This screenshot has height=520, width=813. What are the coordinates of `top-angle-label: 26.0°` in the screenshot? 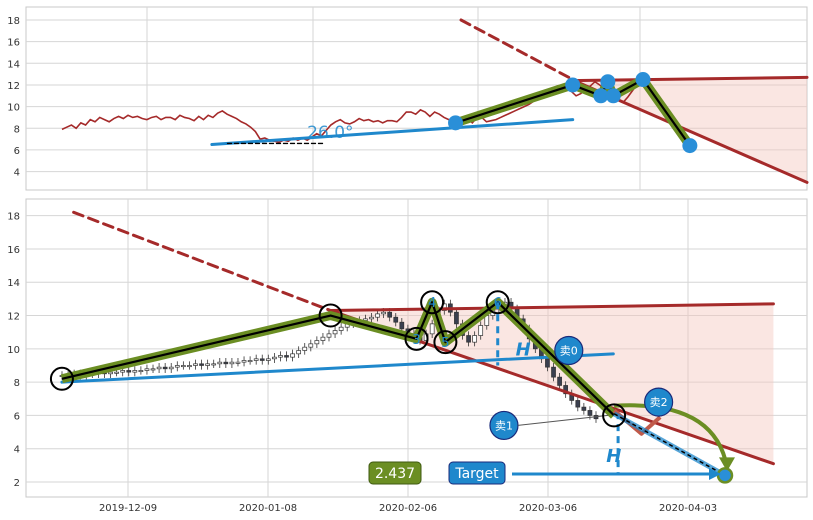 It's located at (330, 133).